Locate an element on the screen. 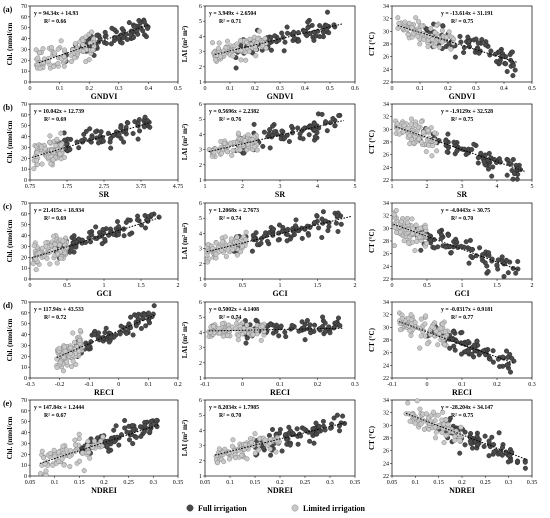 This screenshot has width=550, height=518. x-axis-label: SR is located at coordinates (280, 194).